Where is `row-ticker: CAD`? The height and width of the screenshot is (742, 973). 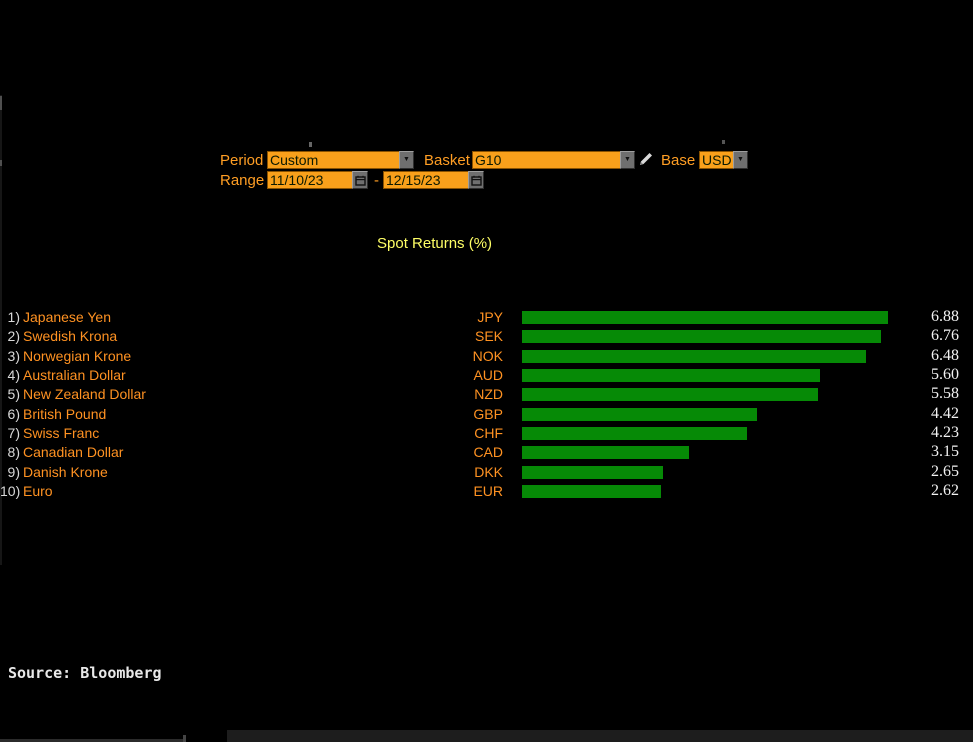 row-ticker: CAD is located at coordinates (488, 452).